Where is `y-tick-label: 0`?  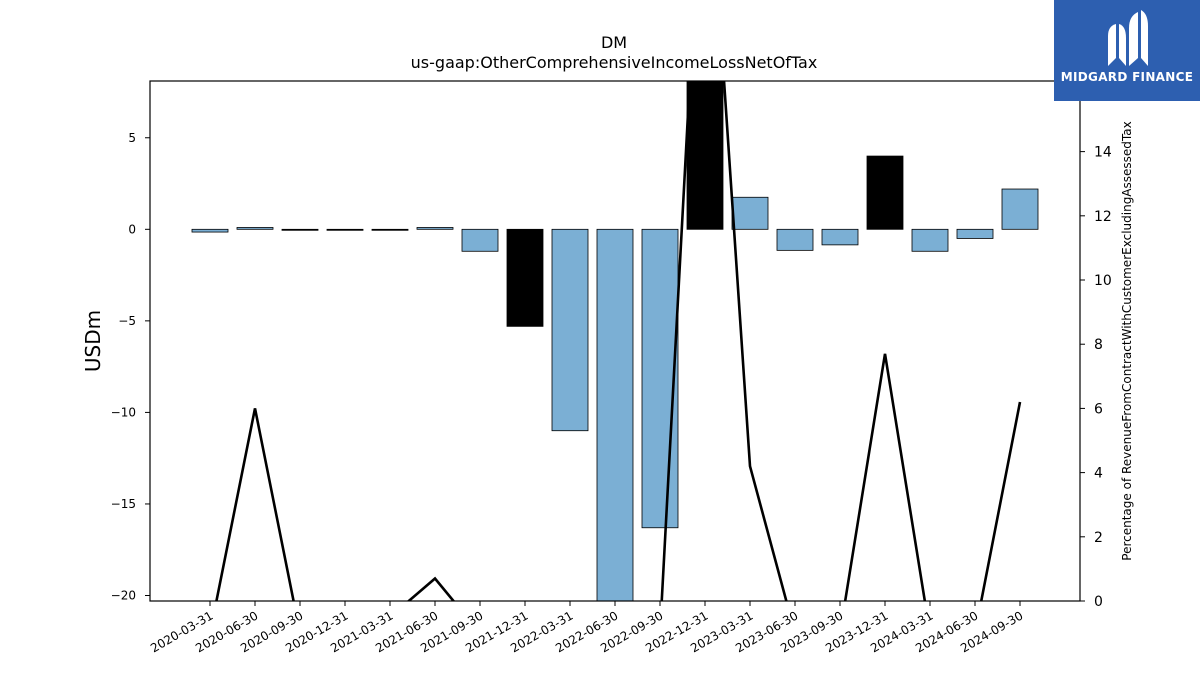
y-tick-label: 0 is located at coordinates (132, 229).